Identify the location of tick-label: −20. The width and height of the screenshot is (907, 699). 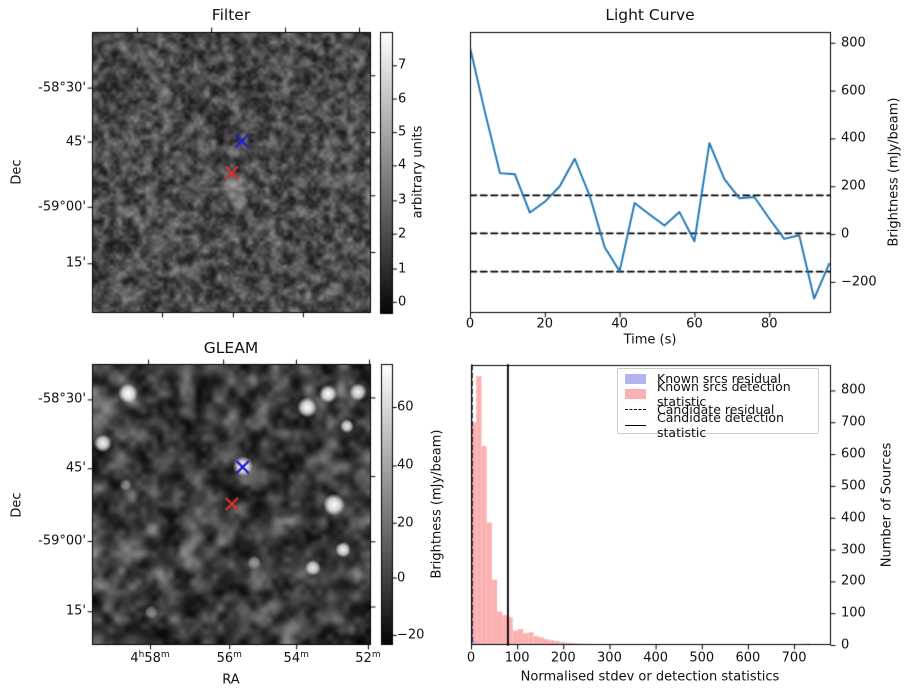
(411, 635).